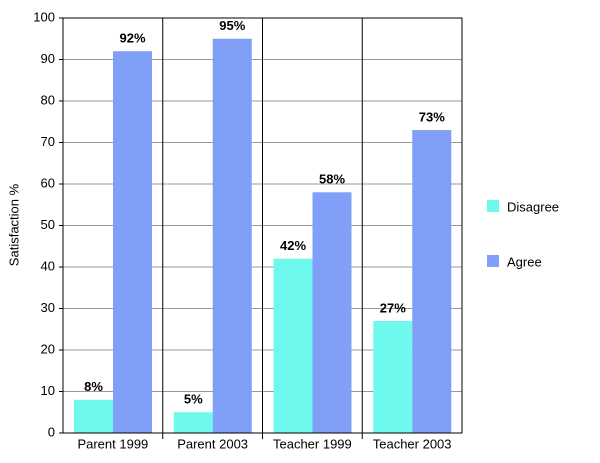 This screenshot has width=600, height=463. Describe the element at coordinates (432, 116) in the screenshot. I see `value-label: 73%` at that location.